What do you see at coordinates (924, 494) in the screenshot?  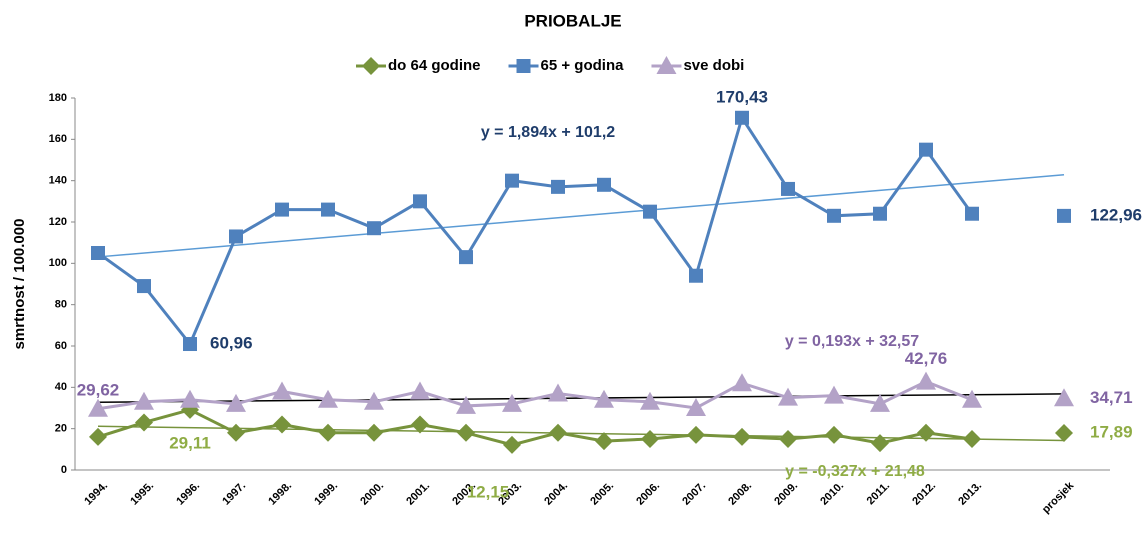 I see `x-tick-label: 2012.` at bounding box center [924, 494].